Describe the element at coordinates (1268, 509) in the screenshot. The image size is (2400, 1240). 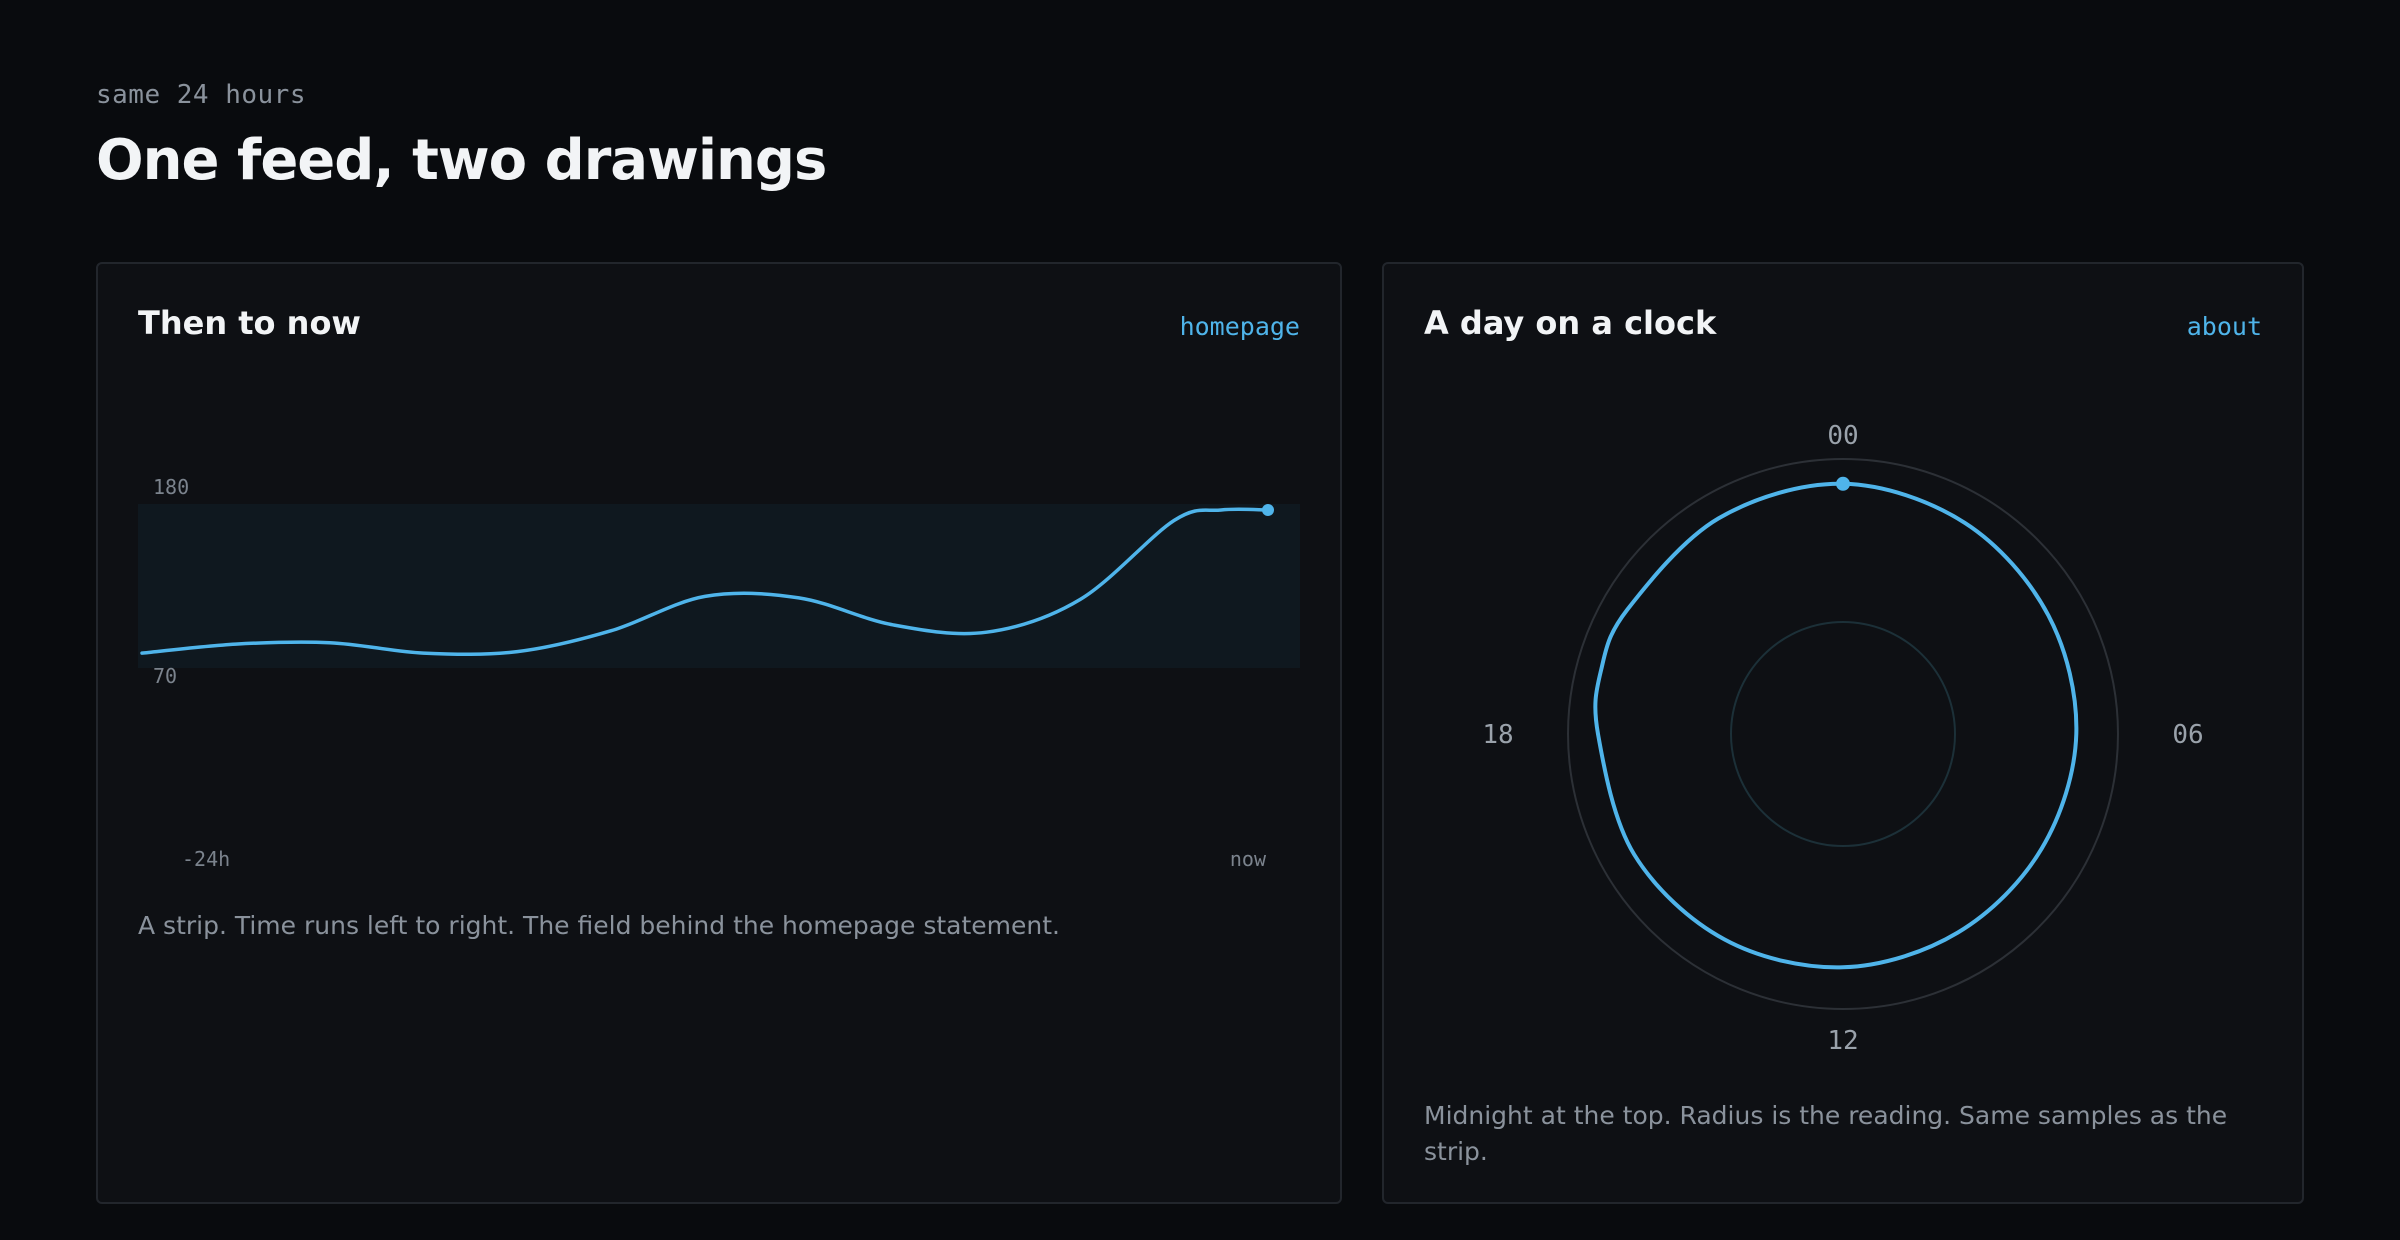
I see `strip-current-point` at that location.